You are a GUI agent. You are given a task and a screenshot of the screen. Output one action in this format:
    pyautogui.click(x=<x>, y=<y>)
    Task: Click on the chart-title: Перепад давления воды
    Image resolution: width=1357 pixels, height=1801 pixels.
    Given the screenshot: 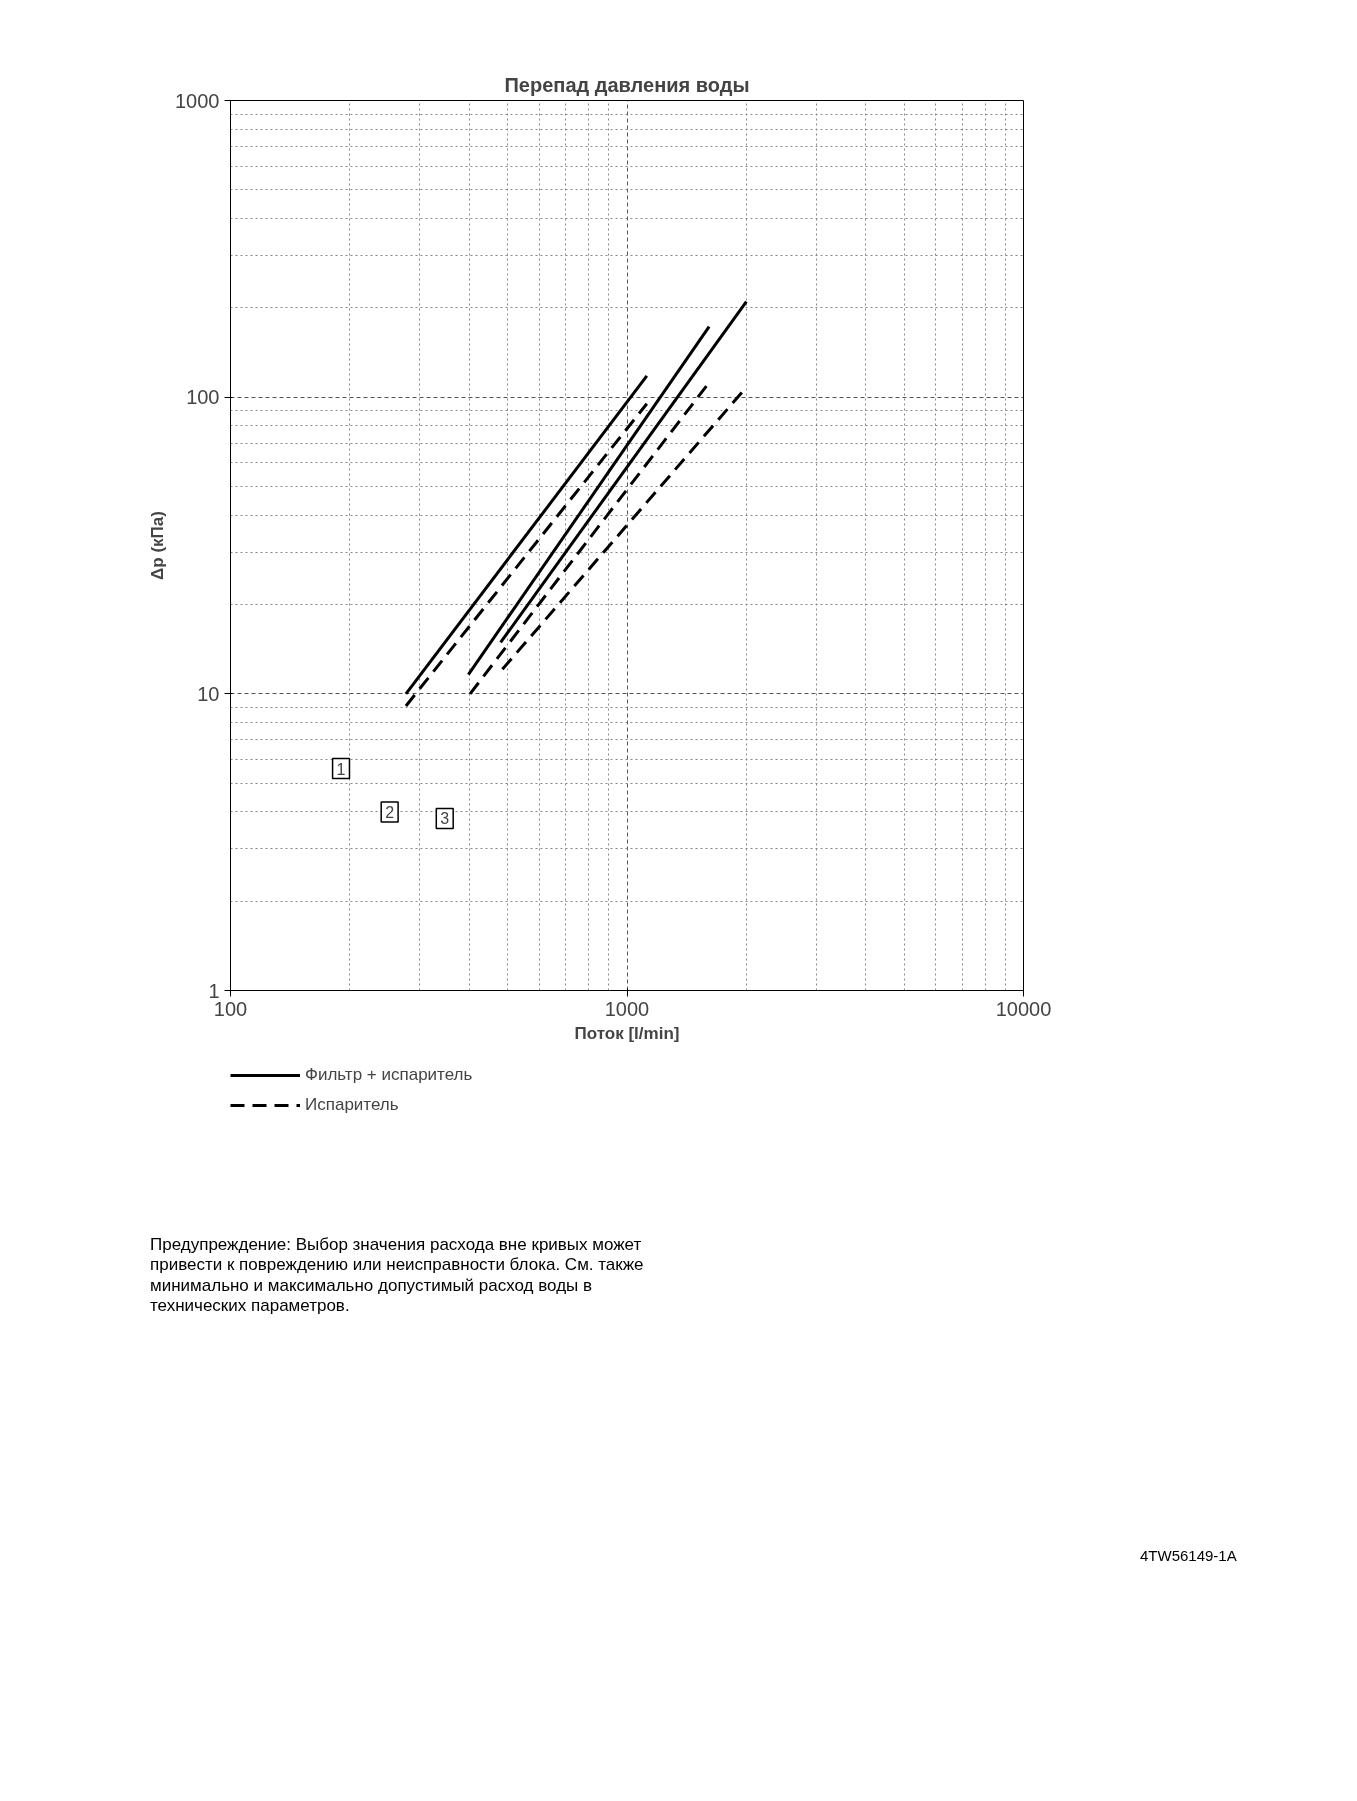 What is the action you would take?
    pyautogui.click(x=627, y=84)
    